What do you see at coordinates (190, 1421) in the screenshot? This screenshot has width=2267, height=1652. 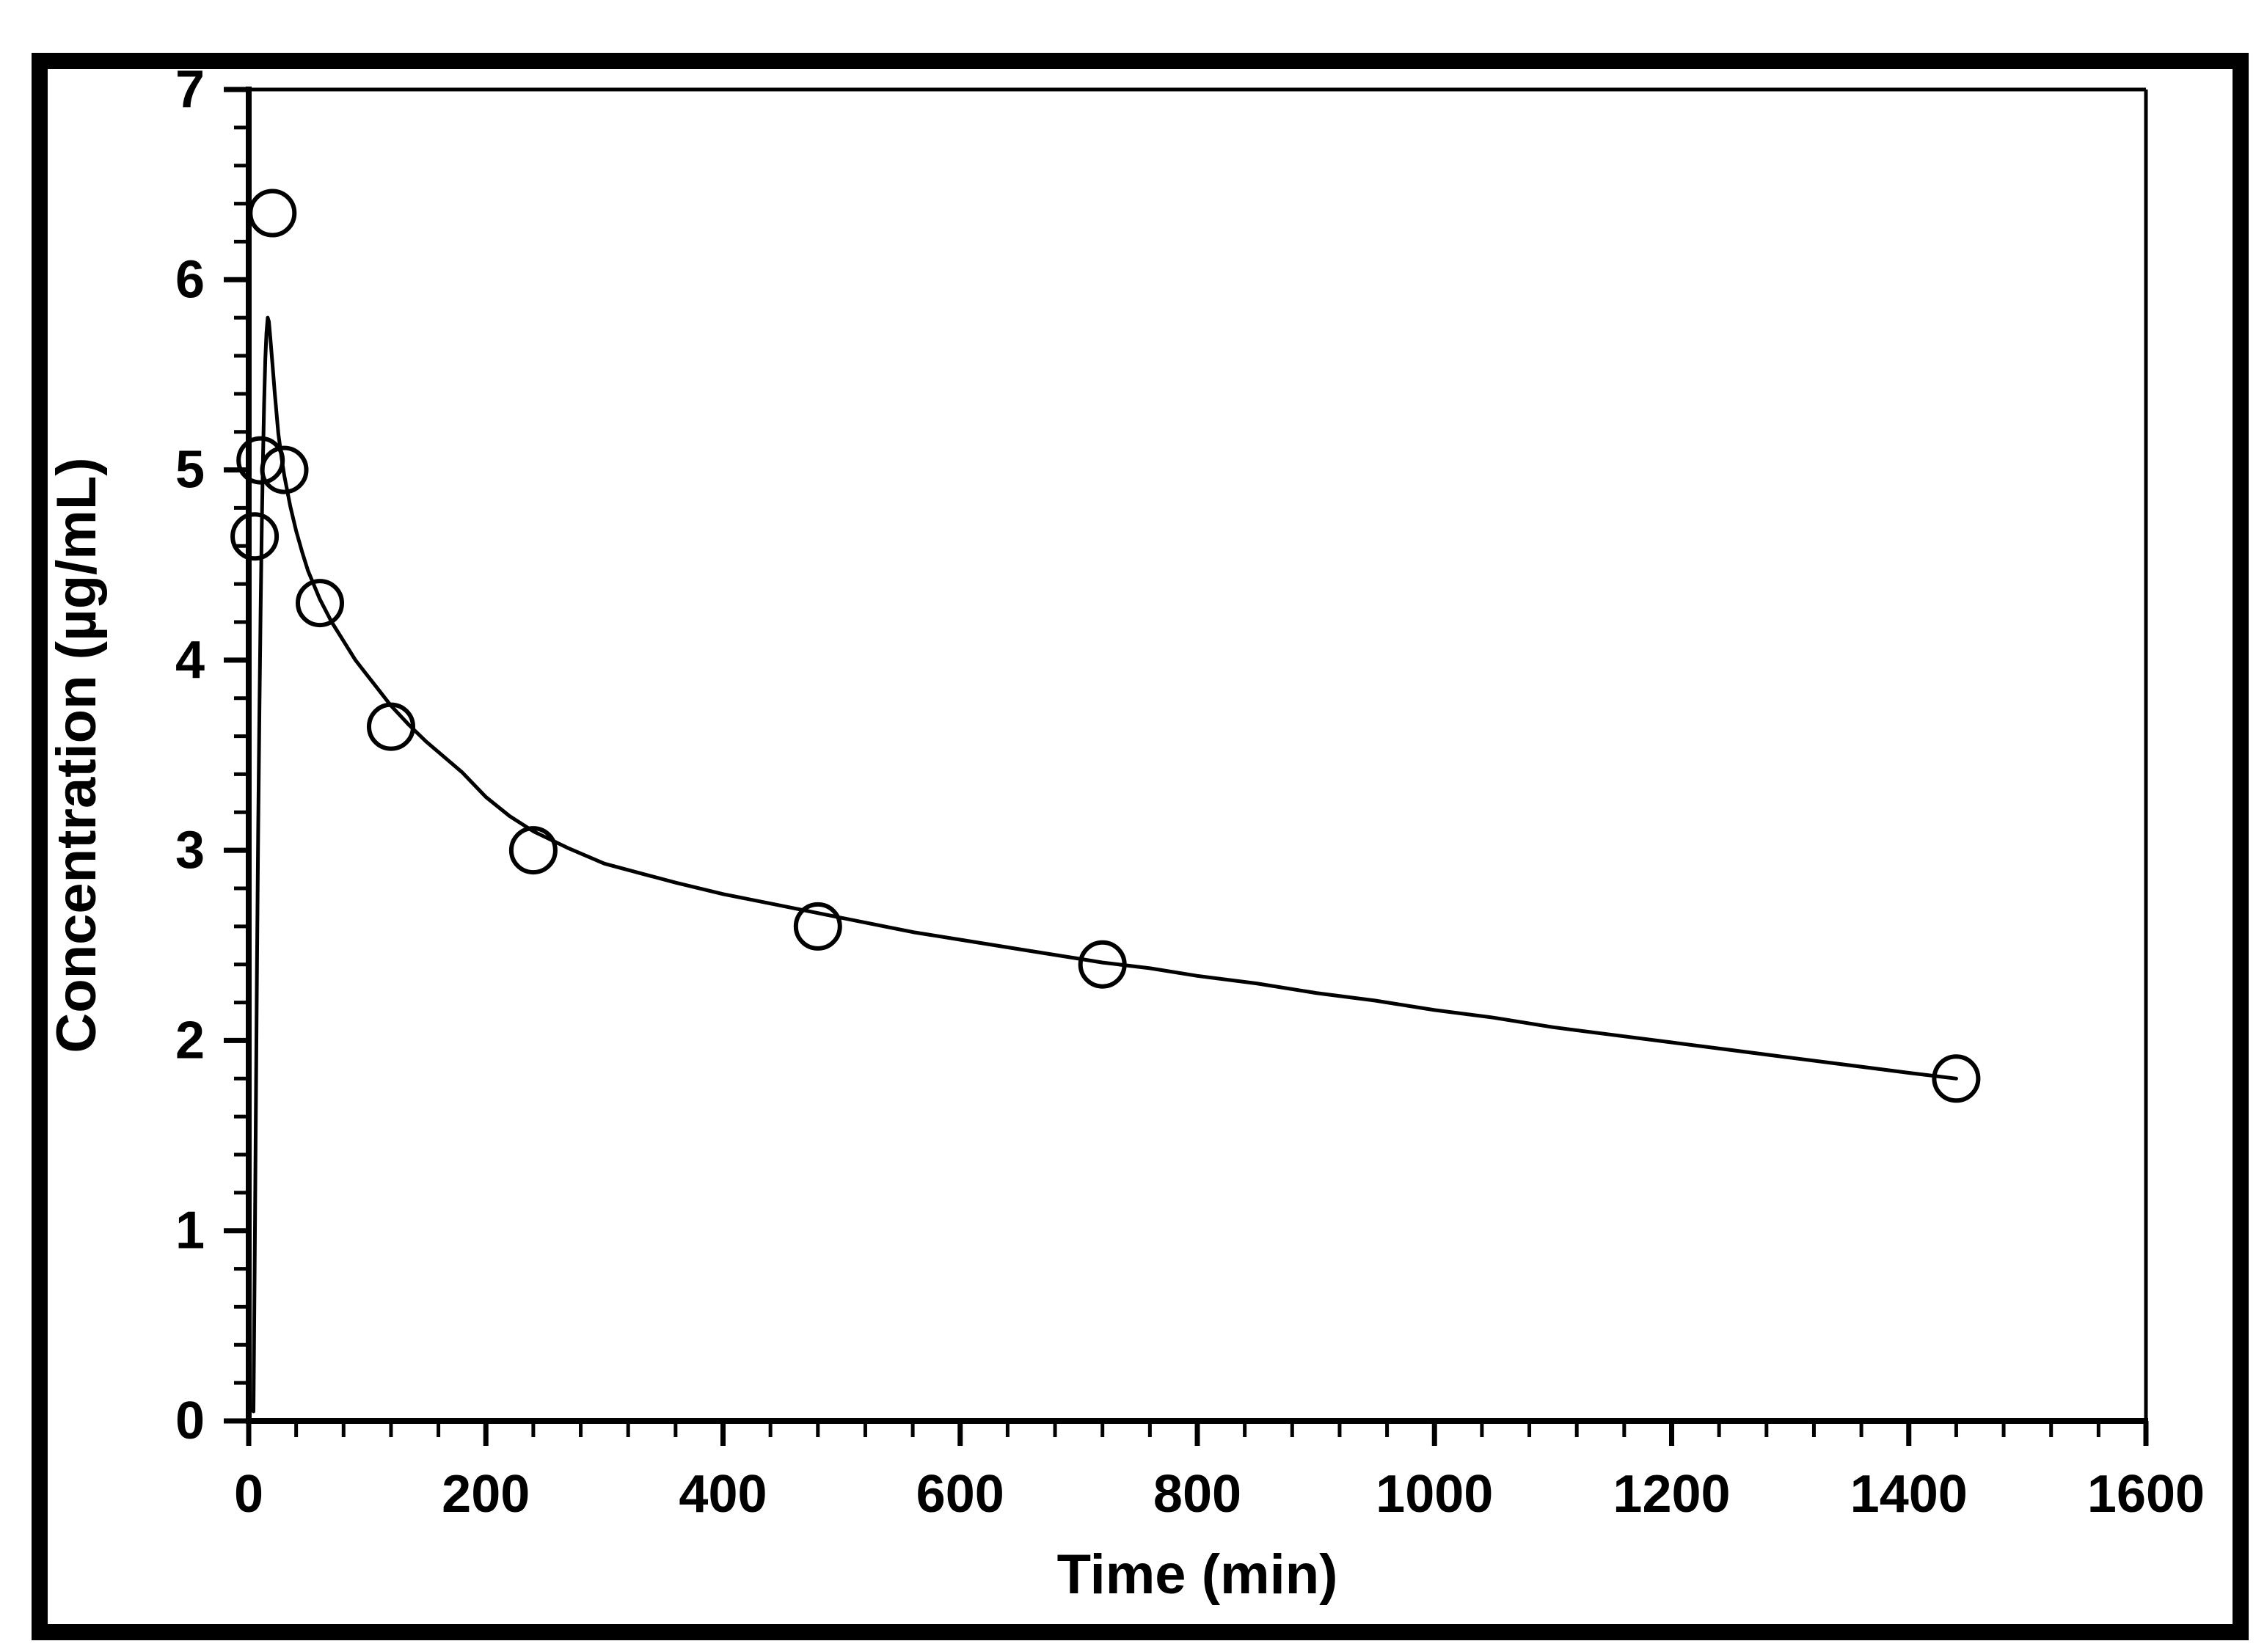 I see `y-tick-label: 0` at bounding box center [190, 1421].